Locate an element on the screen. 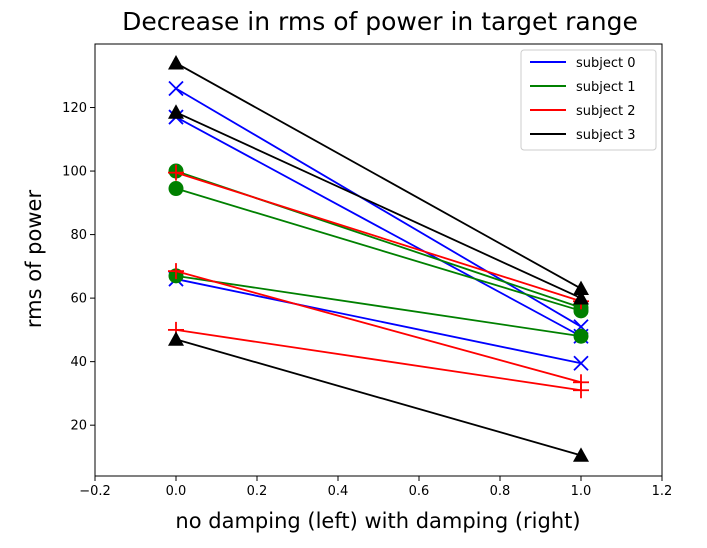 The height and width of the screenshot is (548, 707). legend-label: subject 3 is located at coordinates (606, 135).